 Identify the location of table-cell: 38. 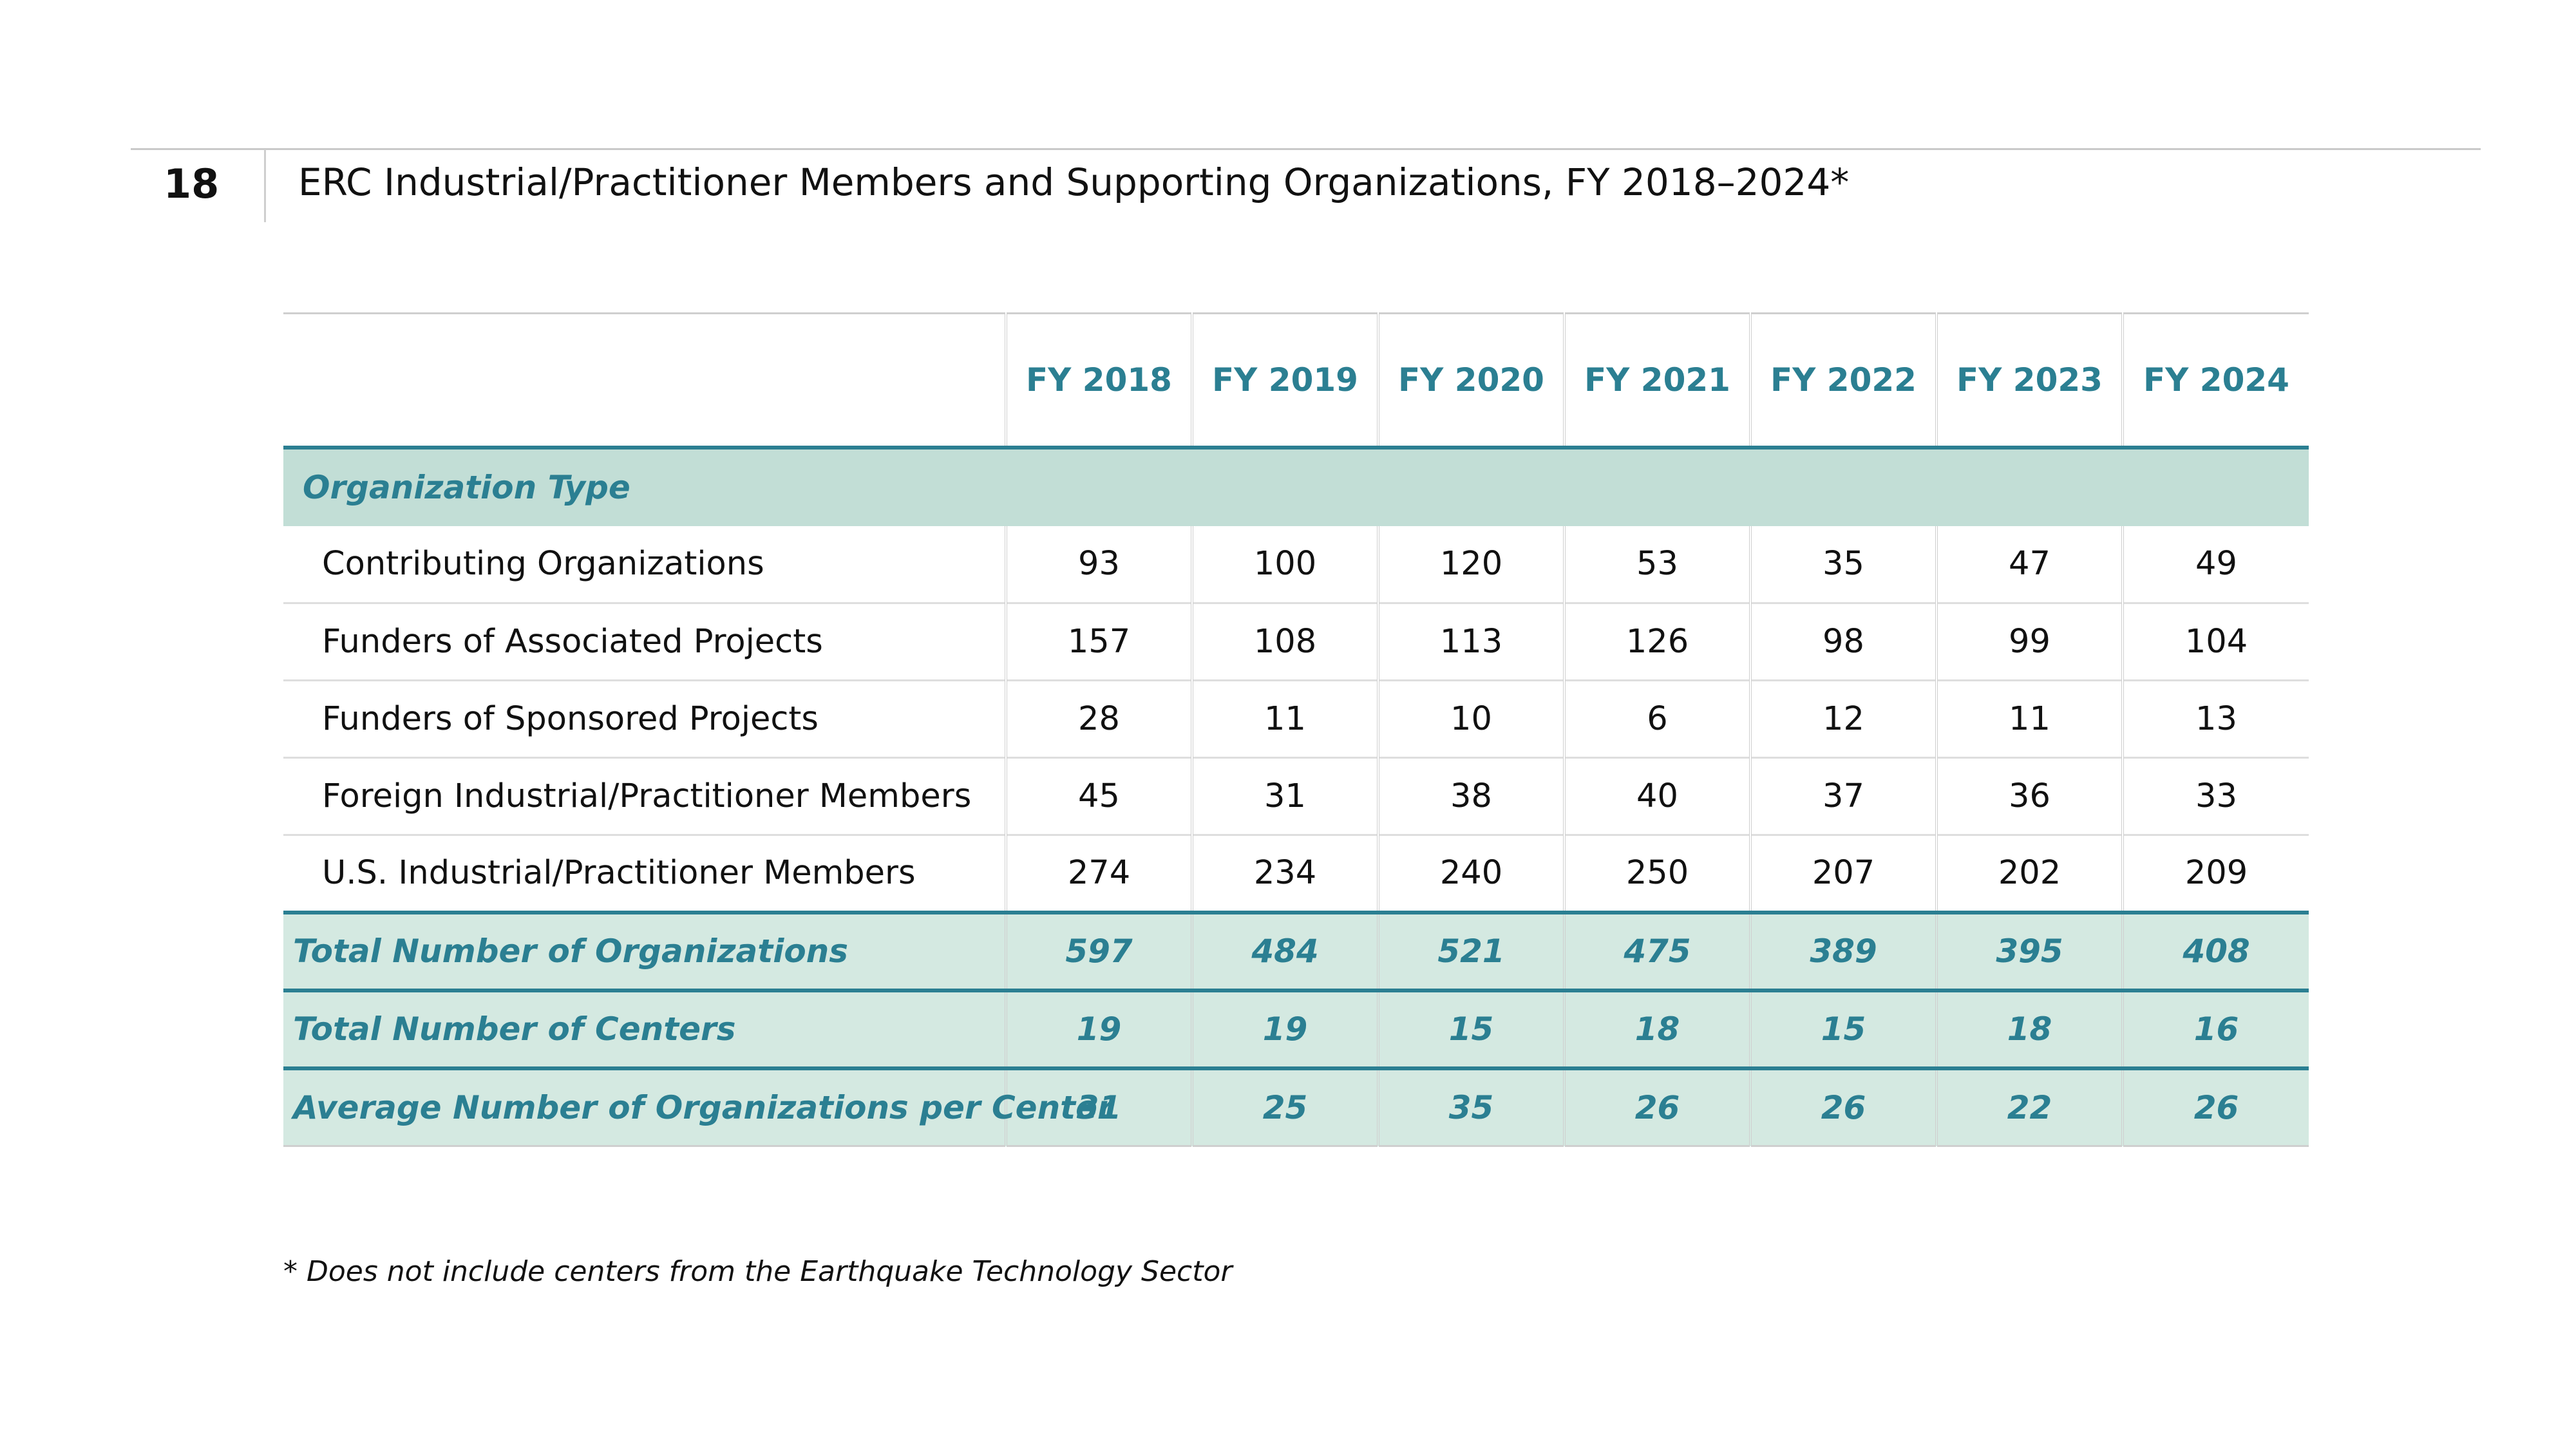
(1471, 796).